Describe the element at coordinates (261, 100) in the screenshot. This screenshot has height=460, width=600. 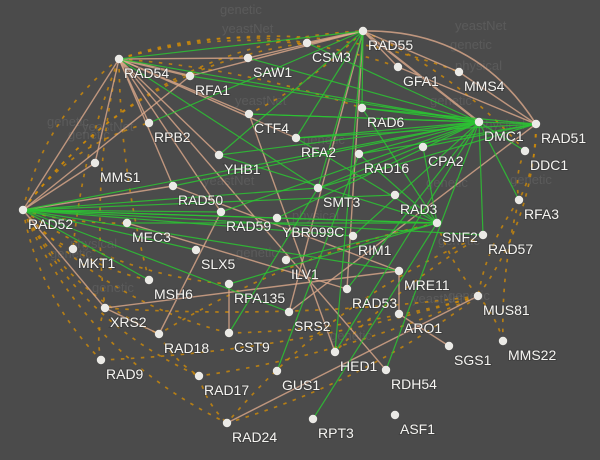
I see `edge-type-watermark: yeastNet` at that location.